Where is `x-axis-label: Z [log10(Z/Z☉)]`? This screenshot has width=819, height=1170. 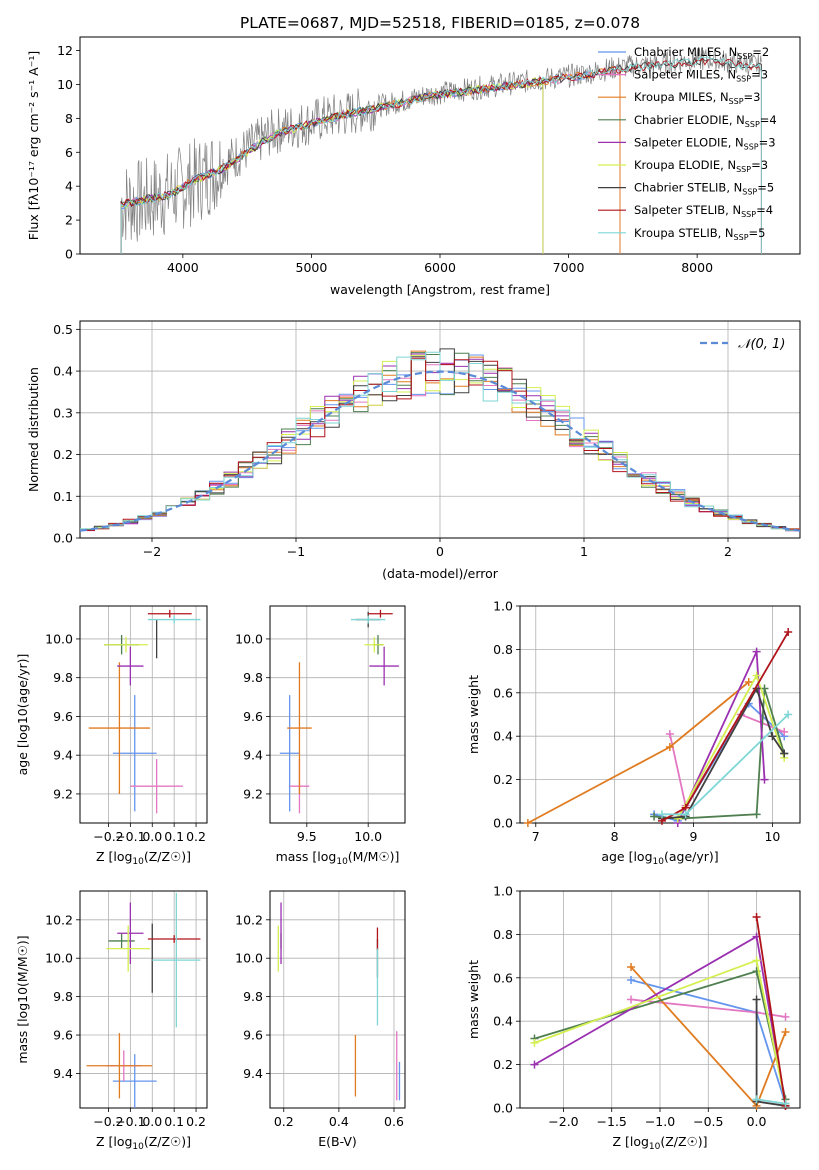 x-axis-label: Z [log10(Z/Z☉)] is located at coordinates (143, 858).